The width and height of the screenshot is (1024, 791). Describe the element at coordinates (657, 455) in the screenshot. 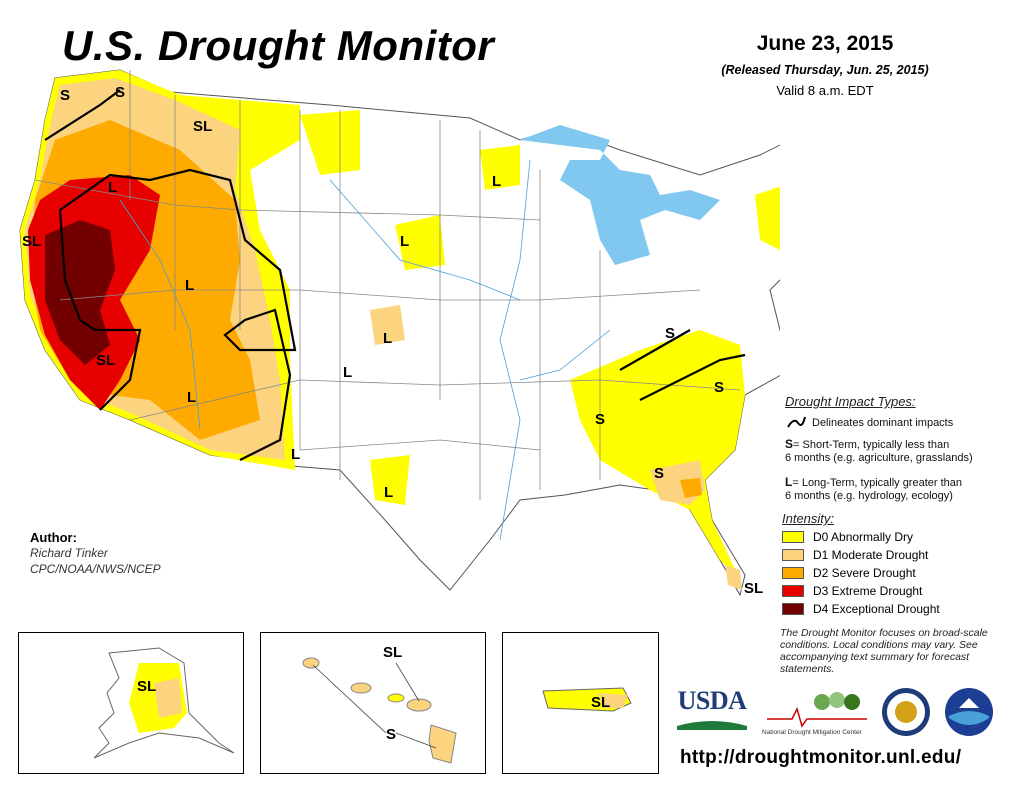

I see `d0-southeast` at that location.